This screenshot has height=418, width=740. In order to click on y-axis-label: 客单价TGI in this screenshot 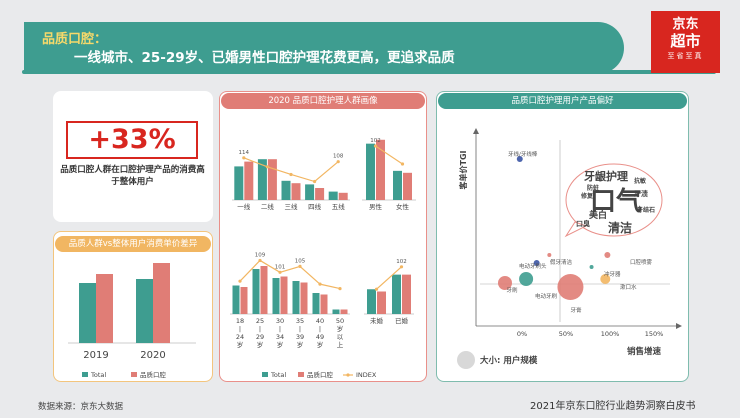, I will do `click(463, 170)`.